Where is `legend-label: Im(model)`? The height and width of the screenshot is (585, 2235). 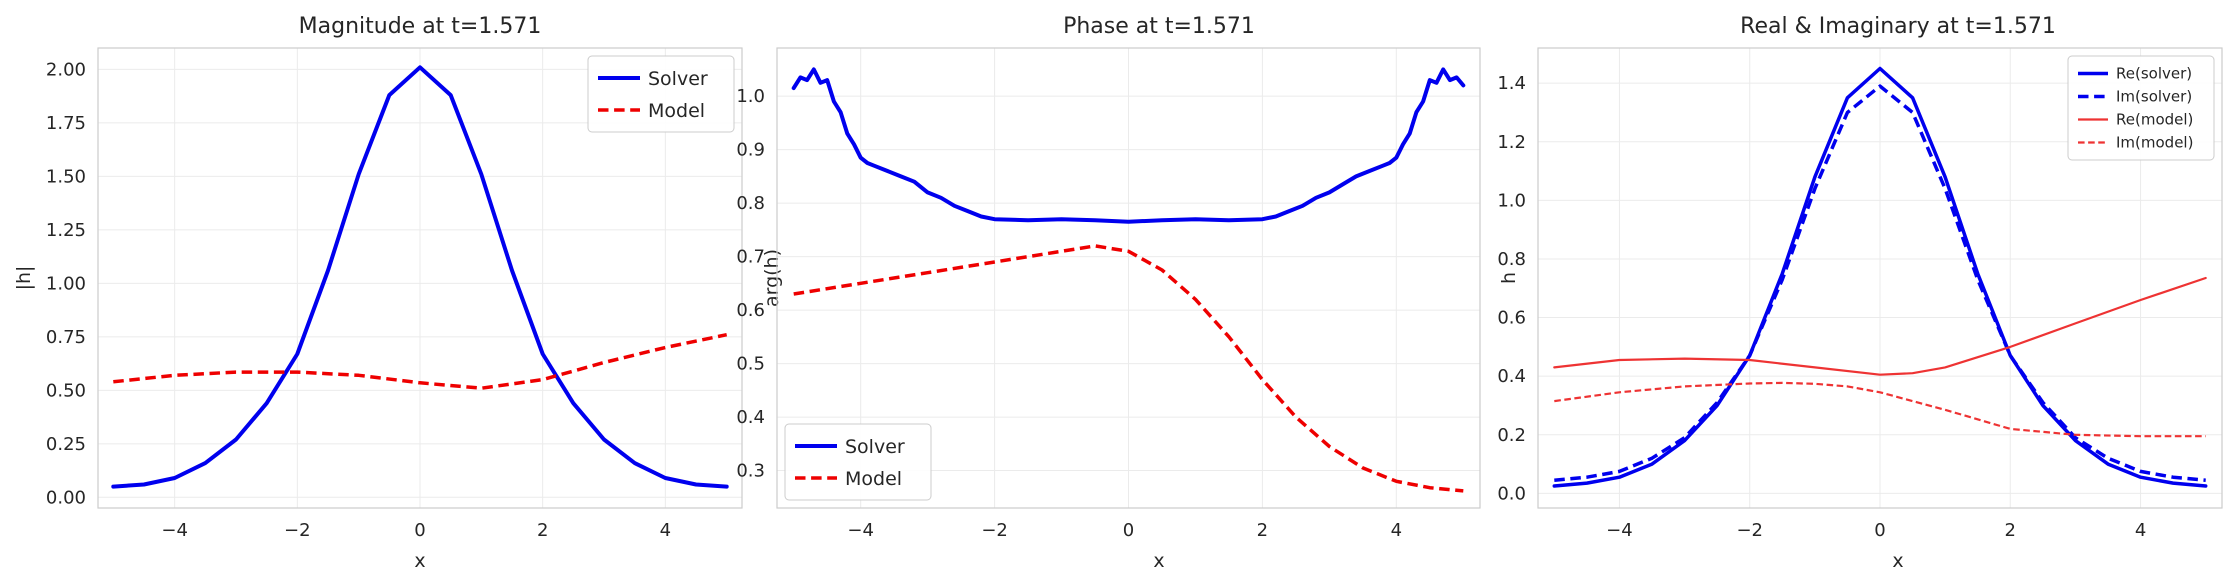
legend-label: Im(model) is located at coordinates (2154, 143).